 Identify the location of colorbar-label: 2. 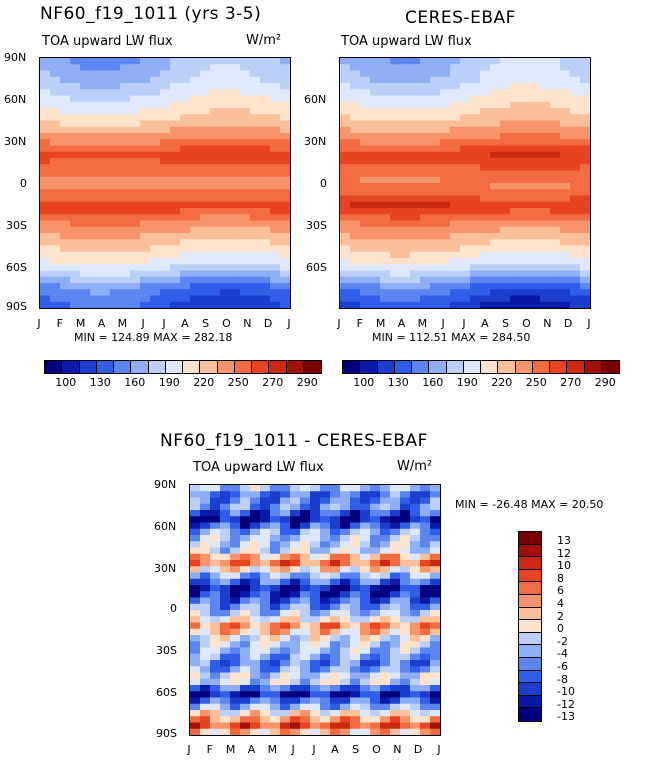
(560, 616).